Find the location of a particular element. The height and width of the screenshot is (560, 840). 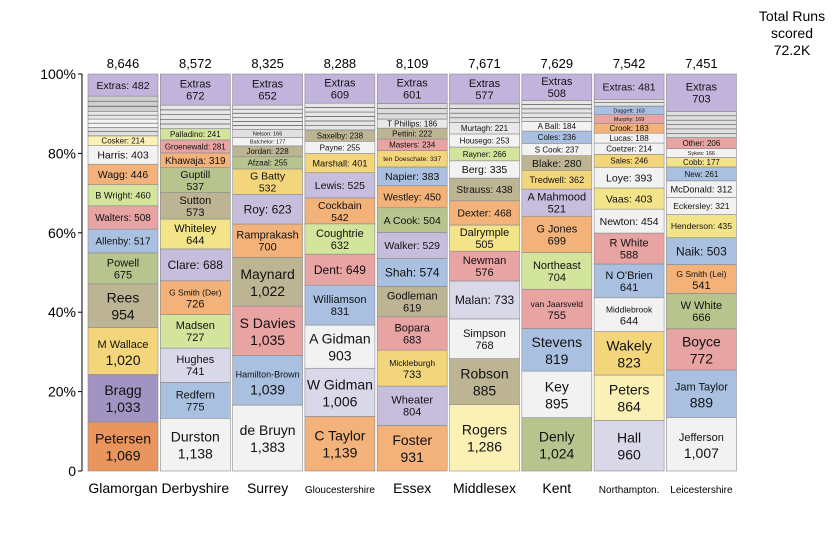

segment-value-label: 954 is located at coordinates (123, 315).